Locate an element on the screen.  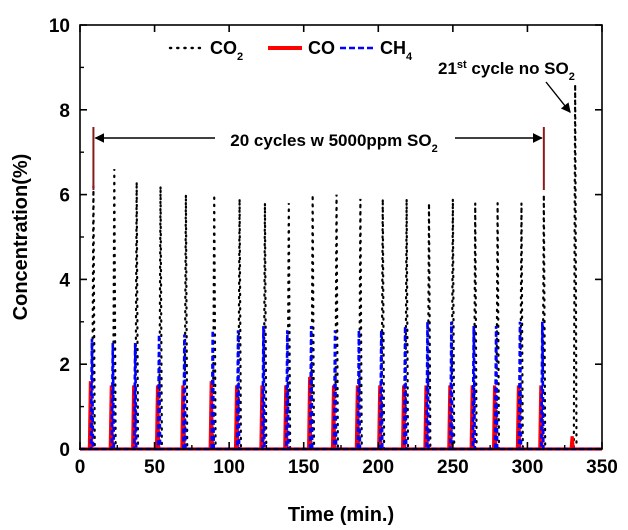
y-tick-label: 10 is located at coordinates (59, 26).